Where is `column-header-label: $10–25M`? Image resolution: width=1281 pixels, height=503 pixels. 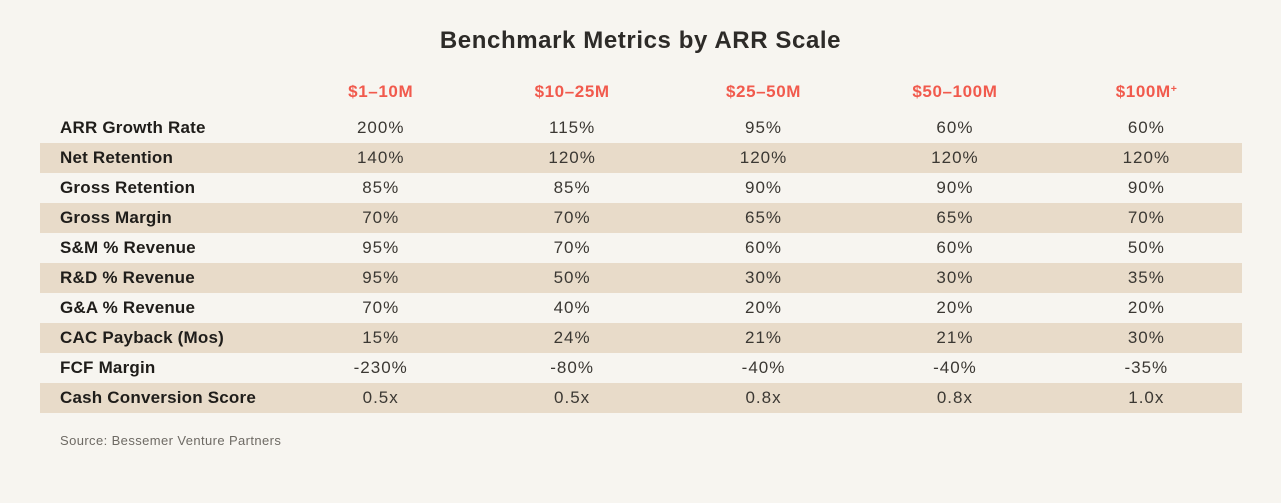
column-header-label: $10–25M is located at coordinates (572, 91).